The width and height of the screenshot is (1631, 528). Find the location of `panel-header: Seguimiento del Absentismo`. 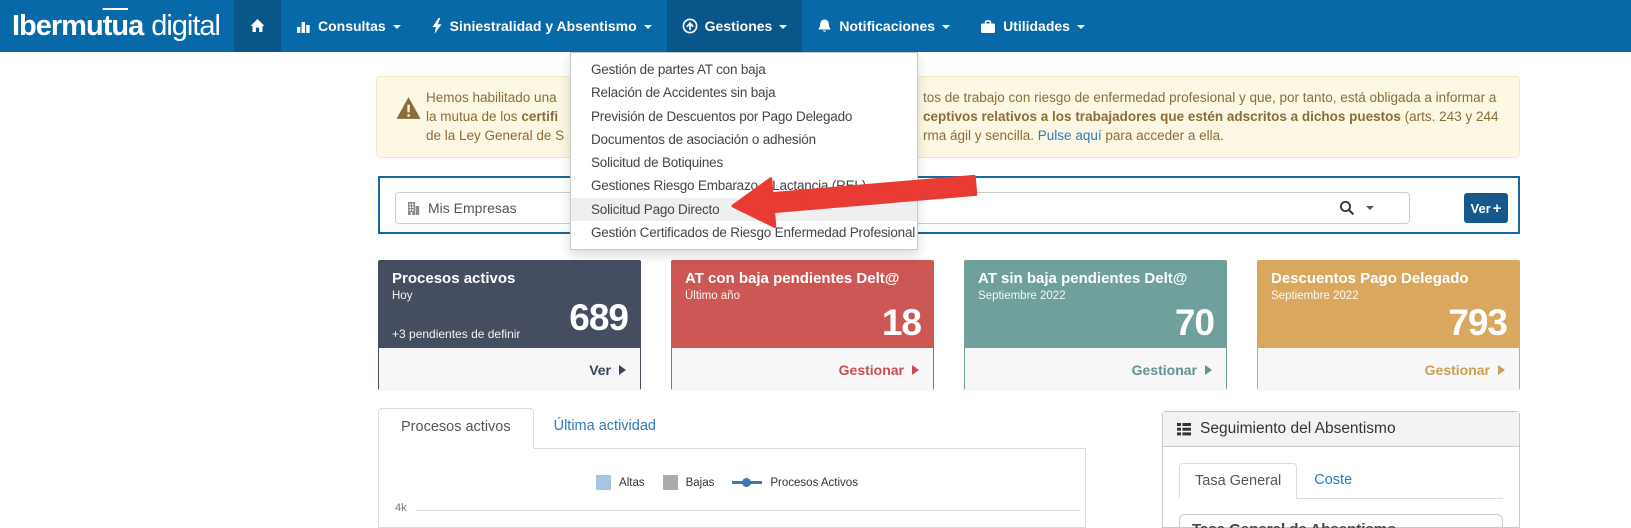

panel-header: Seguimiento del Absentismo is located at coordinates (1341, 429).